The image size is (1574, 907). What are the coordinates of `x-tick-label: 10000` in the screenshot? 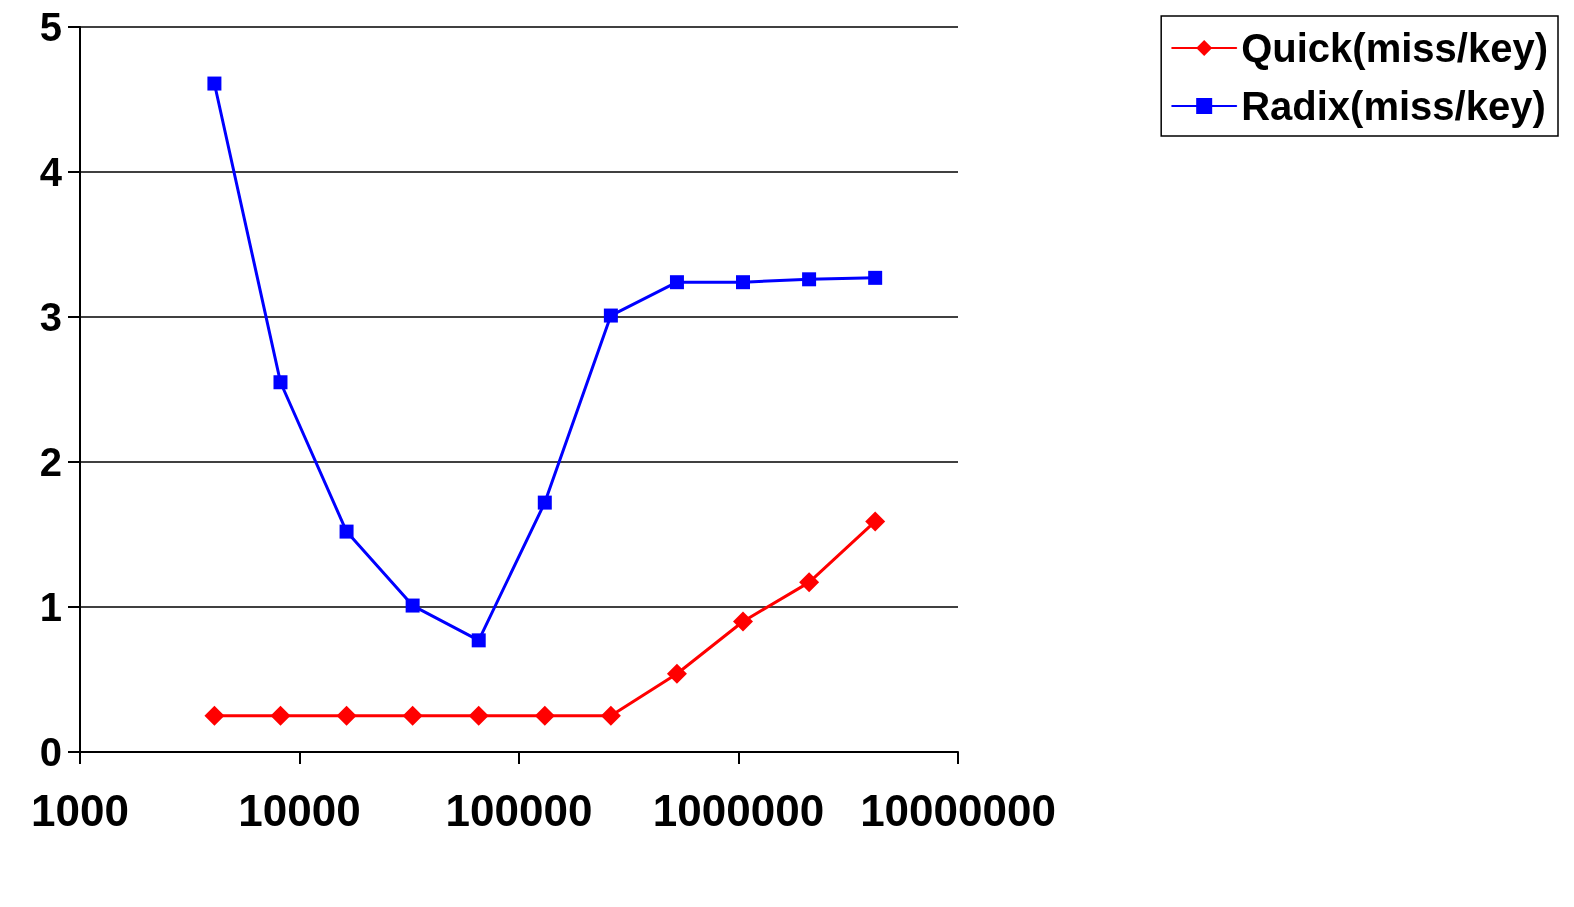 It's located at (299, 810).